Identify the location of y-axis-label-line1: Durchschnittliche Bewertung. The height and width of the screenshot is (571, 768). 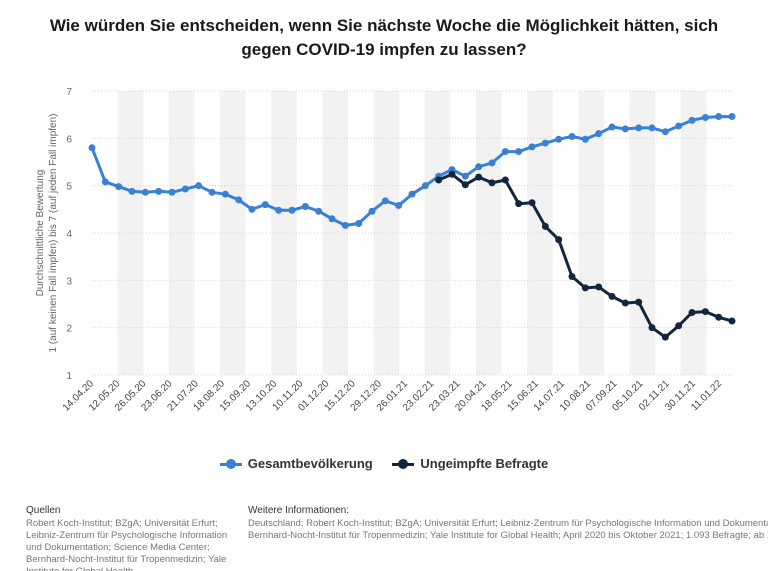
(40, 233).